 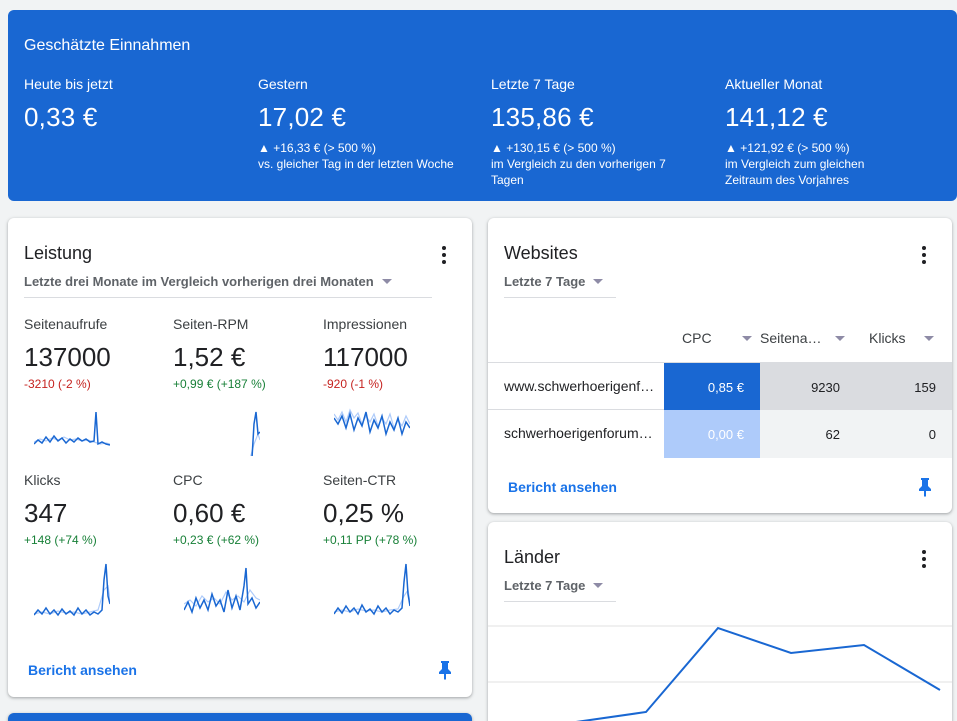 What do you see at coordinates (222, 591) in the screenshot?
I see `sparkline-cpc` at bounding box center [222, 591].